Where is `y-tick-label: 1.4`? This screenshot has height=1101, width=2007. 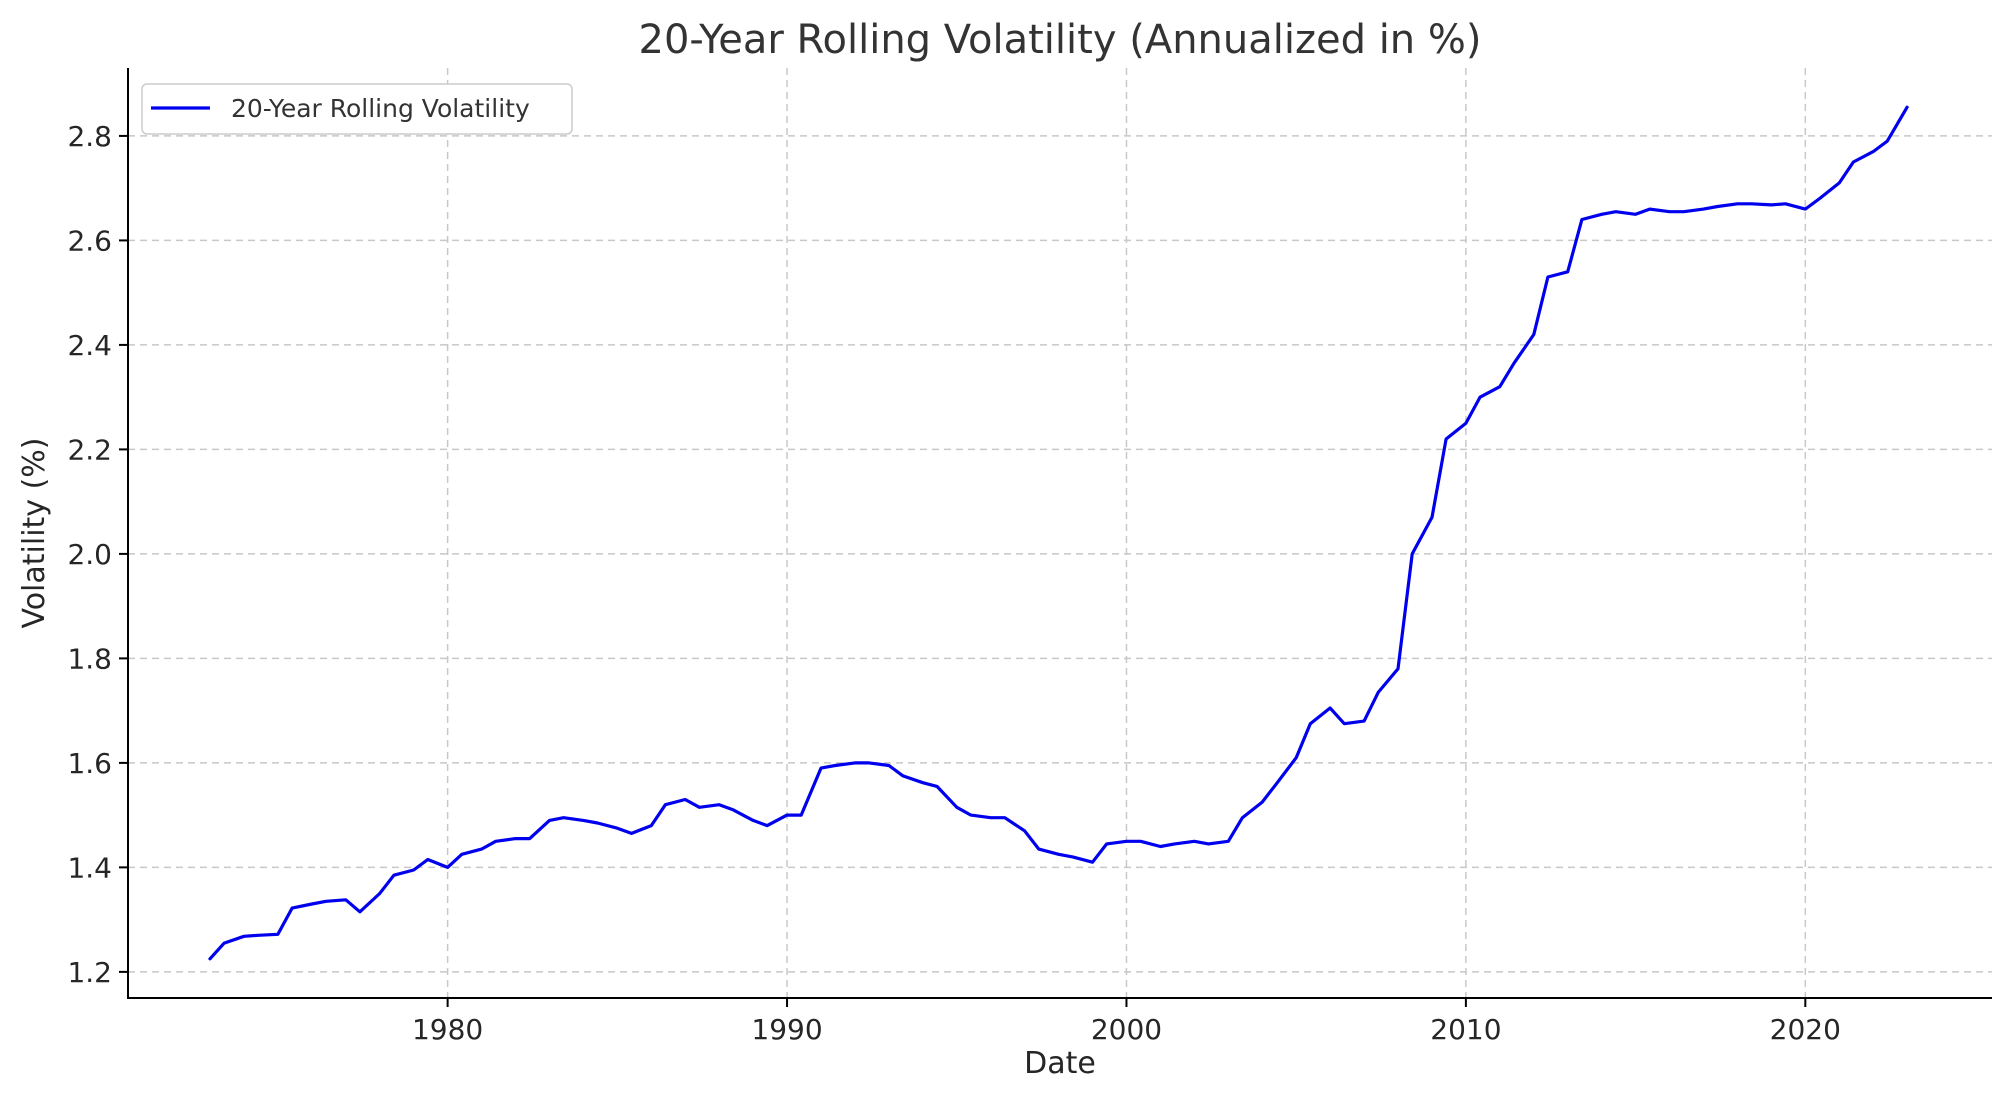 y-tick-label: 1.4 is located at coordinates (89, 867).